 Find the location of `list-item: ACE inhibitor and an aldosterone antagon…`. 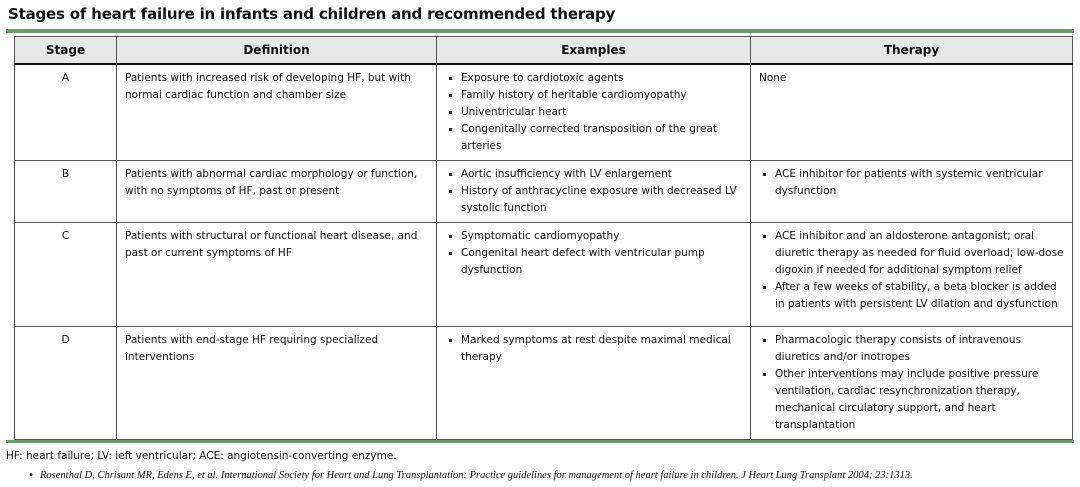

list-item: ACE inhibitor and an aldosterone antagon… is located at coordinates (911, 253).